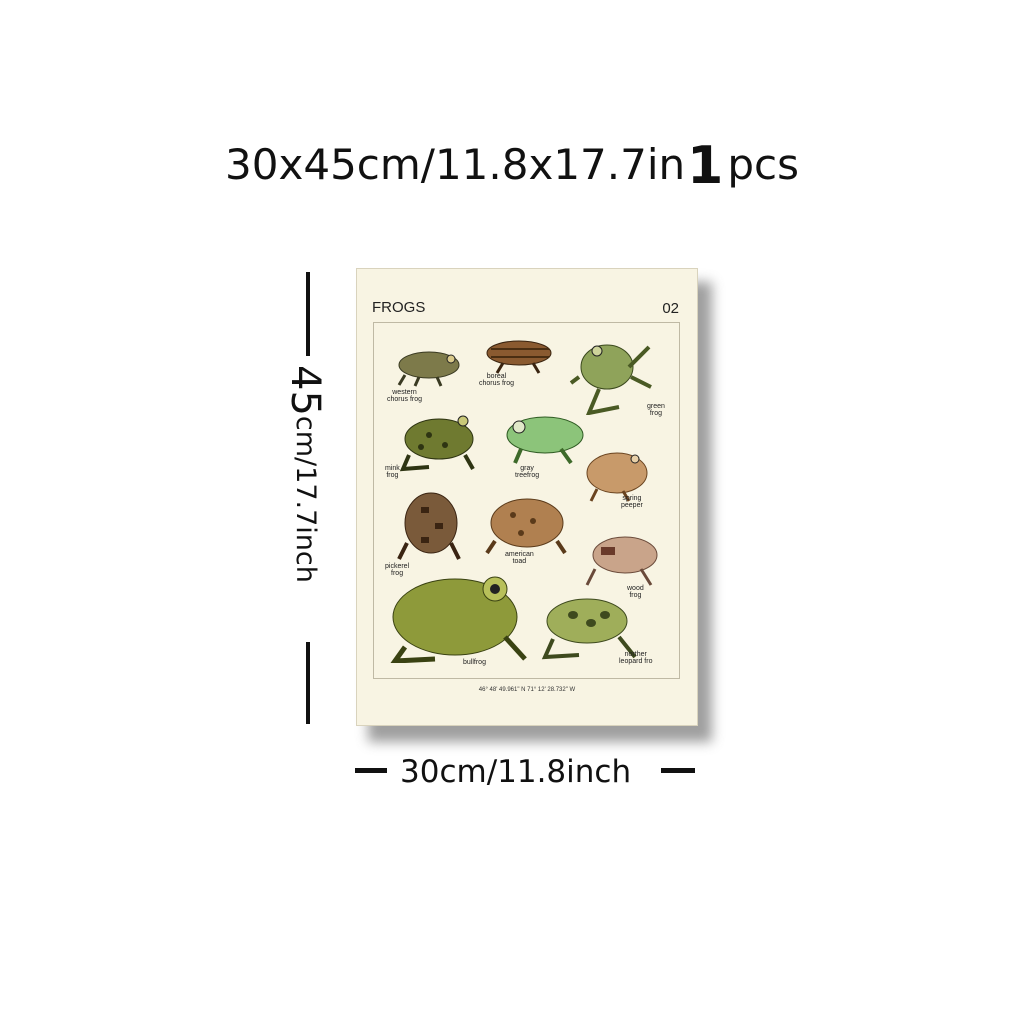 This screenshot has height=1024, width=1024. What do you see at coordinates (527, 690) in the screenshot?
I see `poster-coordinates: 46° 48' 49.961" N 71° 12' 28.732" W` at bounding box center [527, 690].